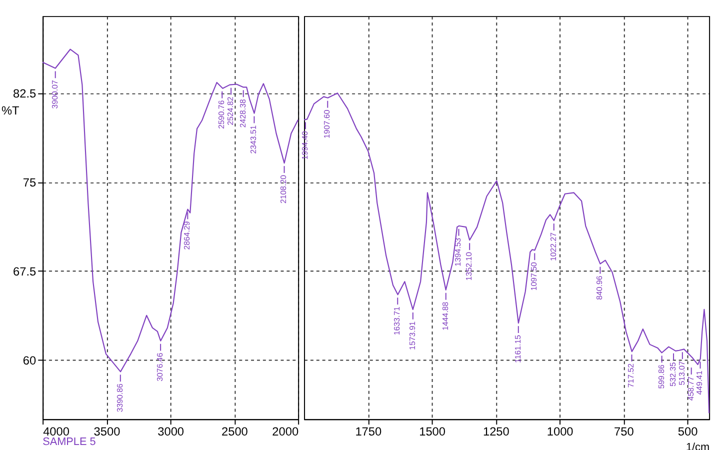 The height and width of the screenshot is (450, 715). I want to click on annotation: 1352.10, so click(469, 266).